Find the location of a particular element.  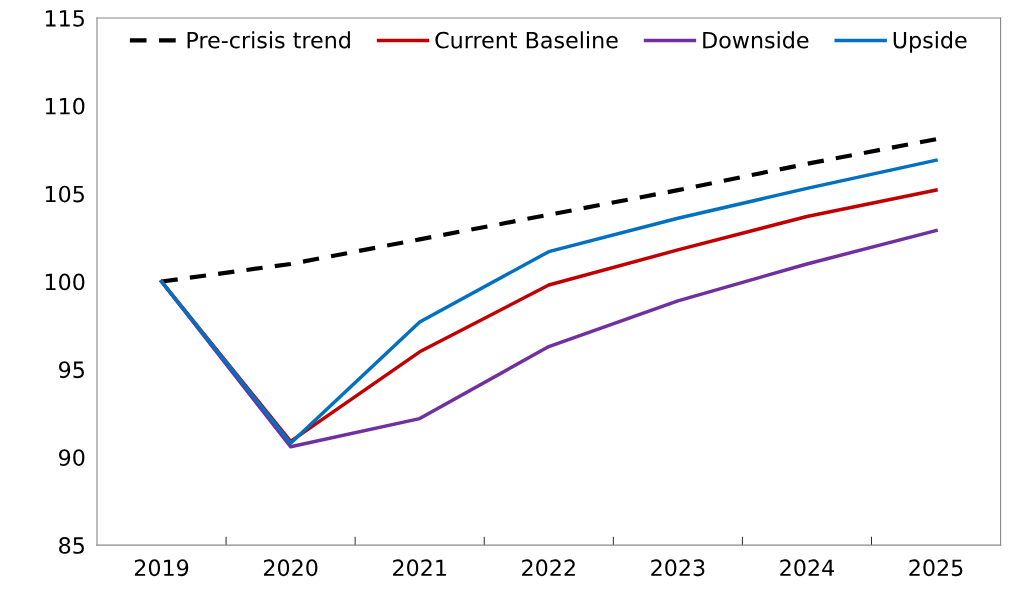

y-tick-label: 115 is located at coordinates (64, 18).